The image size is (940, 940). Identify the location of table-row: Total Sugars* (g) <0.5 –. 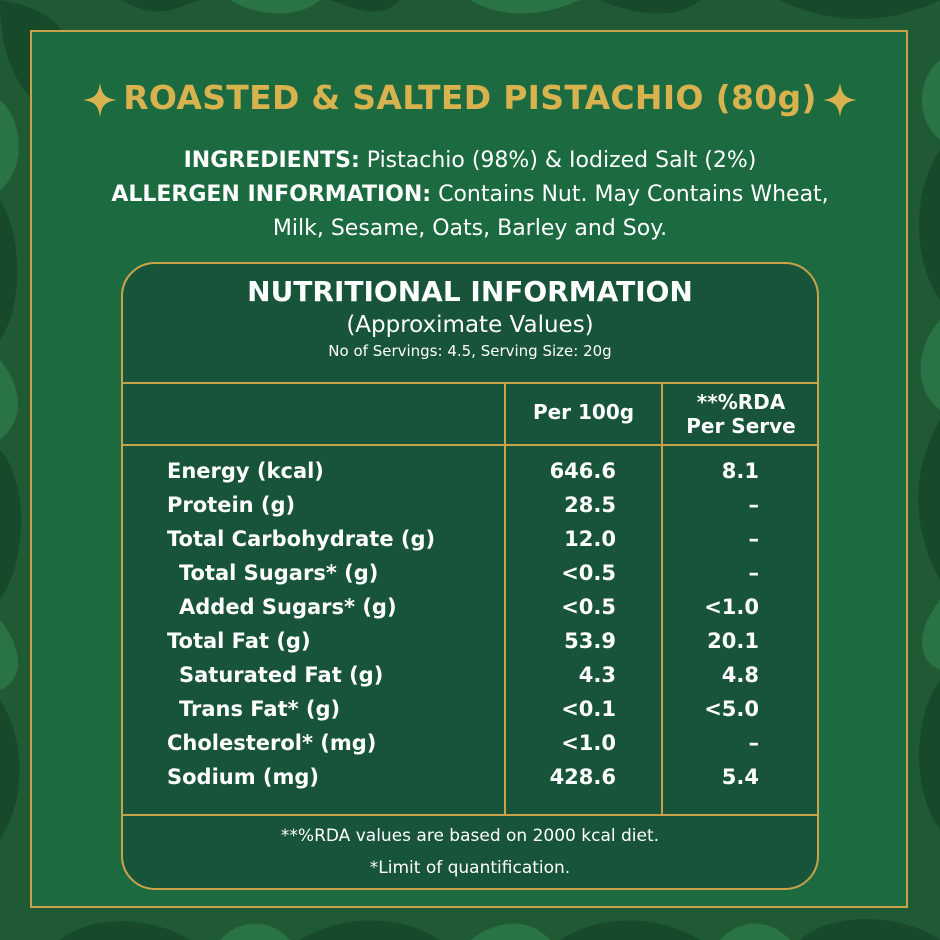
(470, 573).